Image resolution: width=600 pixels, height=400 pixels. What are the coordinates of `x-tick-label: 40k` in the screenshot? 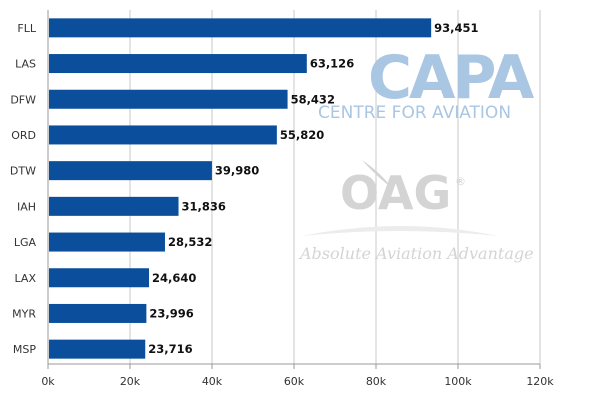 It's located at (212, 381).